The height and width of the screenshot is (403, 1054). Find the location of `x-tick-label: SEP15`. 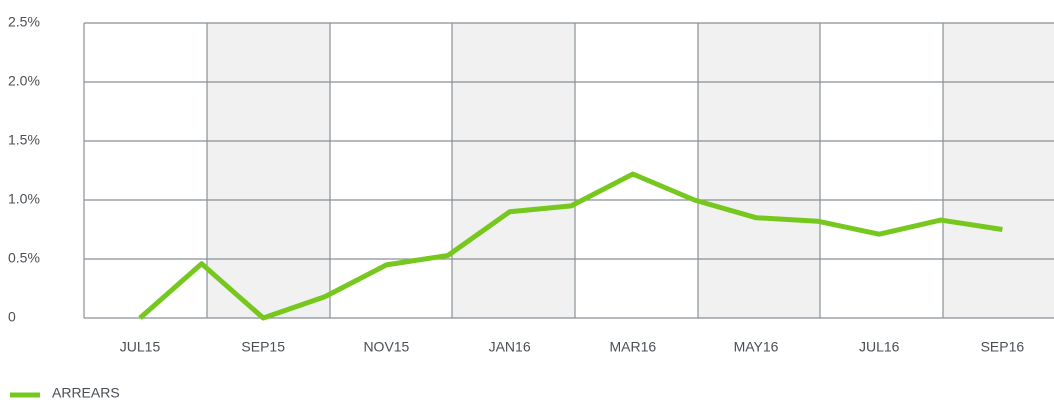

x-tick-label: SEP15 is located at coordinates (263, 347).